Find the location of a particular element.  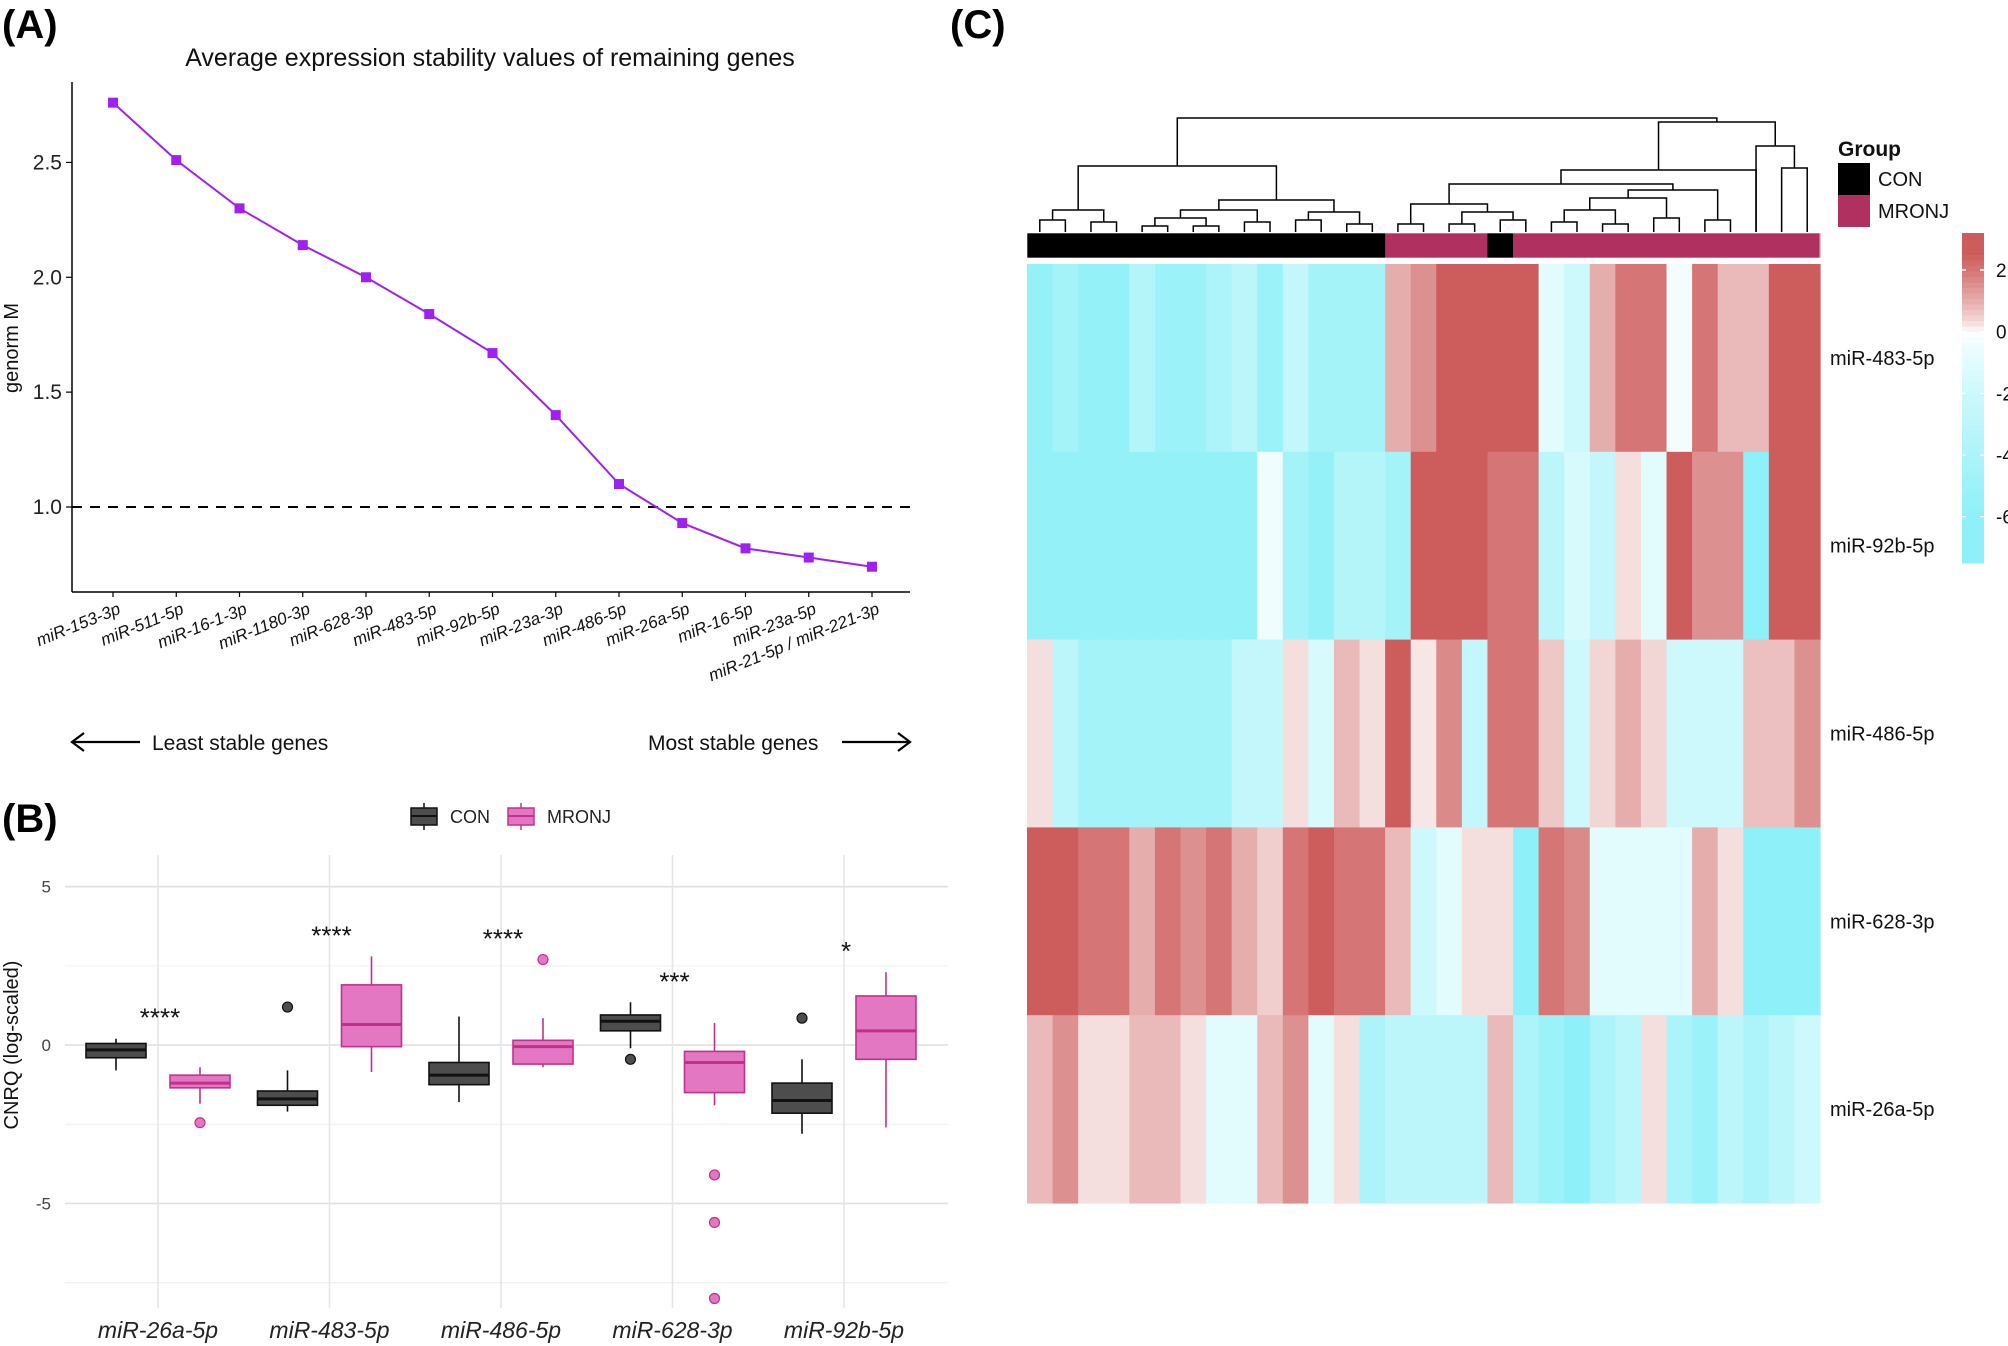

legend-con-label: CON is located at coordinates (470, 817).